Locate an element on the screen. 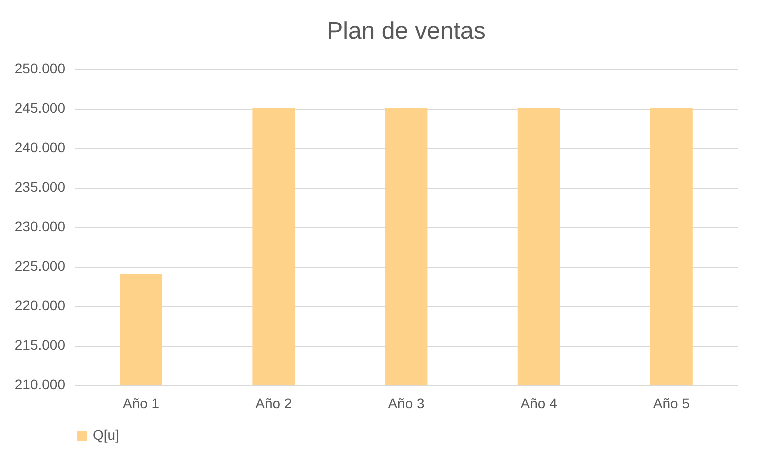 The image size is (766, 457). x-tick-label: Año 4 is located at coordinates (539, 404).